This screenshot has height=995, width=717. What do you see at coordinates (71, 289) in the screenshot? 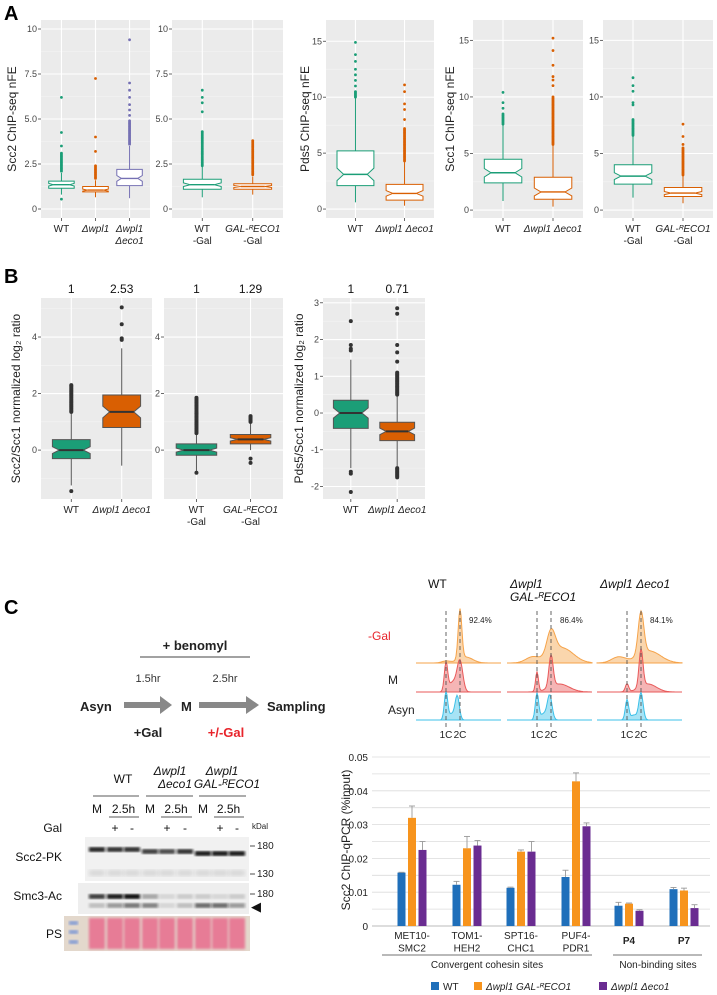
I see `ratio-label: 1` at bounding box center [71, 289].